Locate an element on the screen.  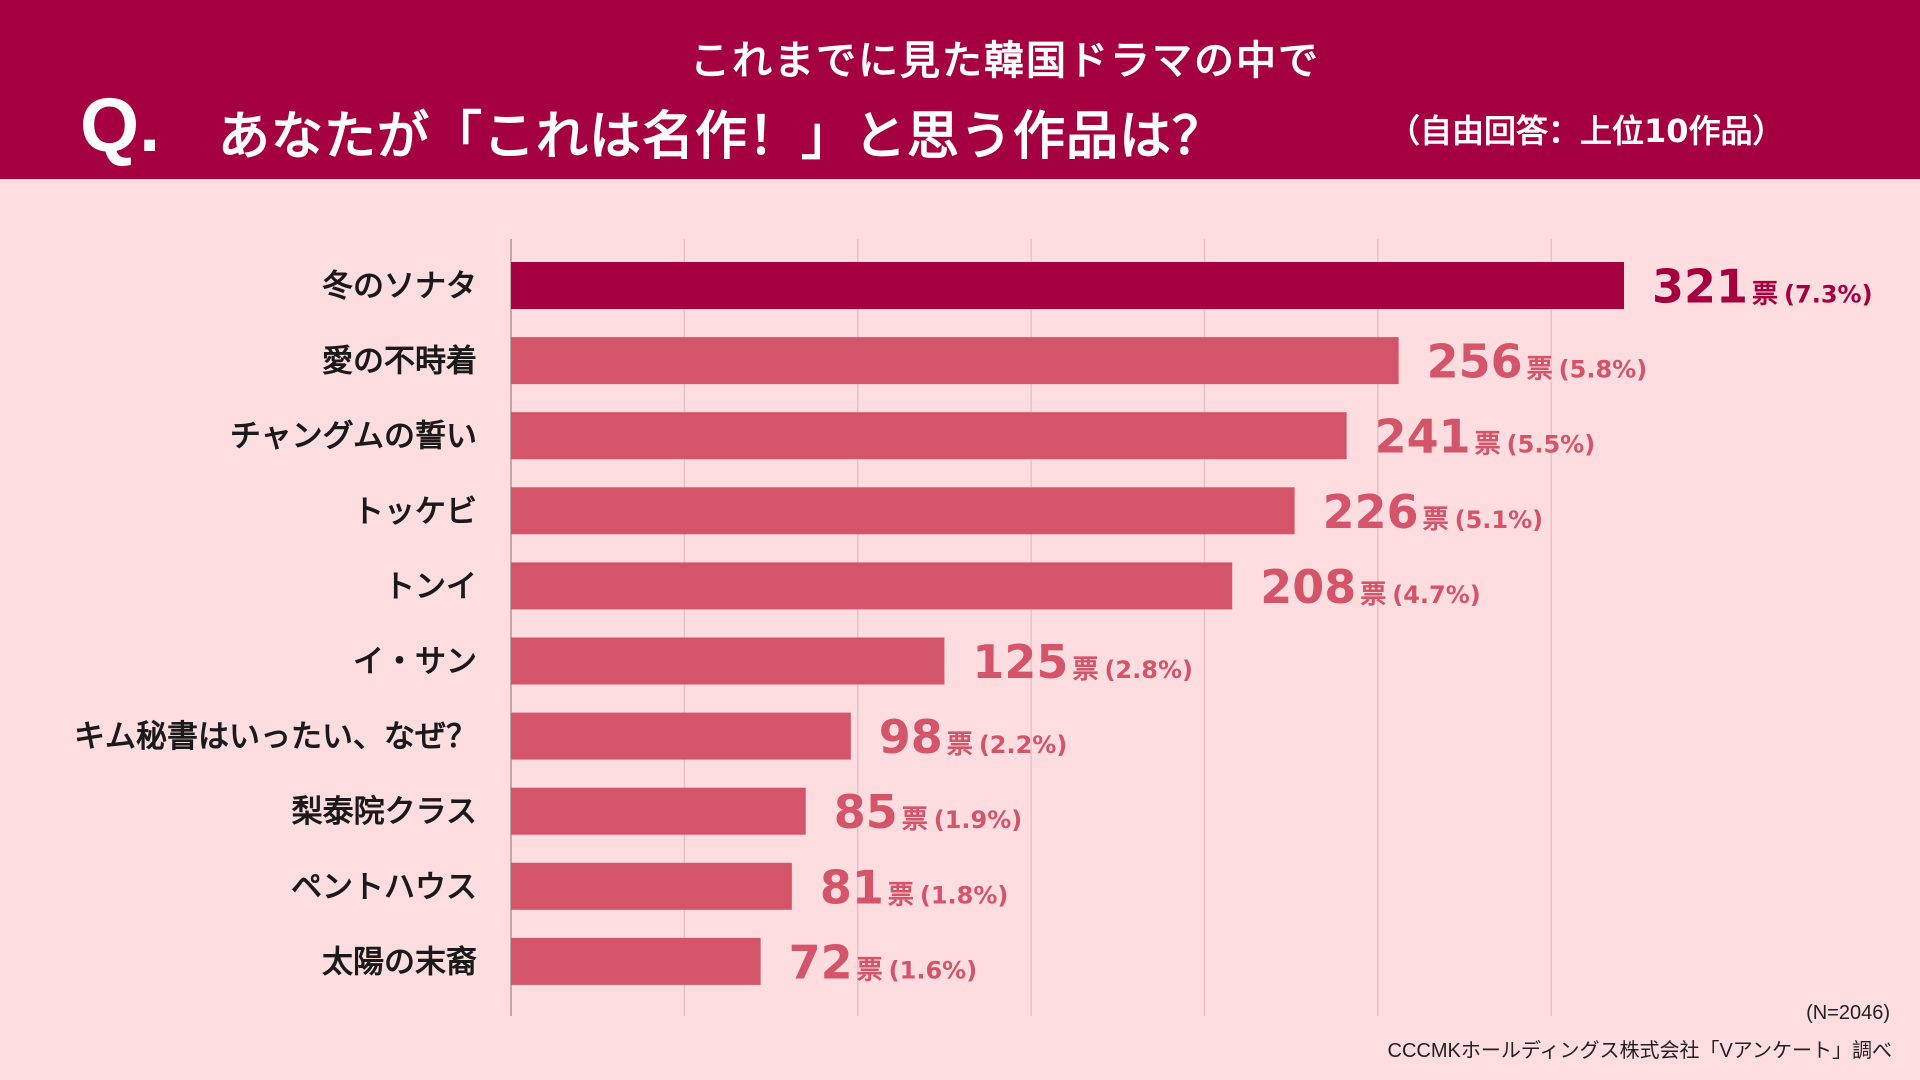
value-number: 321 is located at coordinates (1700, 287).